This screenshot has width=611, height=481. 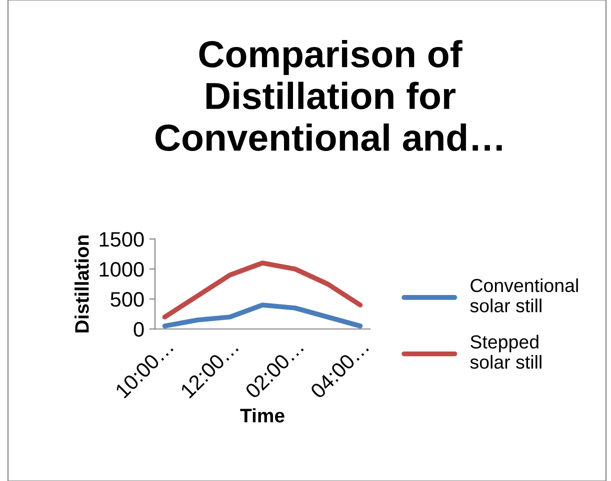 I want to click on y-tick-label: 0, so click(x=139, y=329).